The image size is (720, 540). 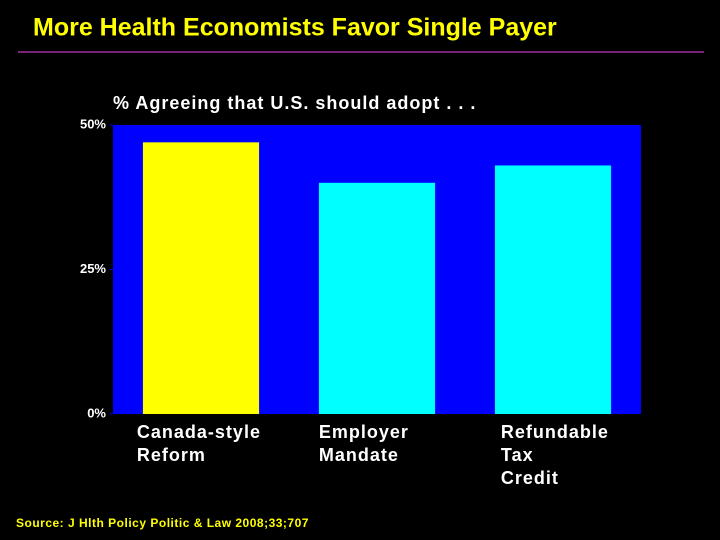 I want to click on x-tick-label: Canada-style Reform, so click(x=198, y=443).